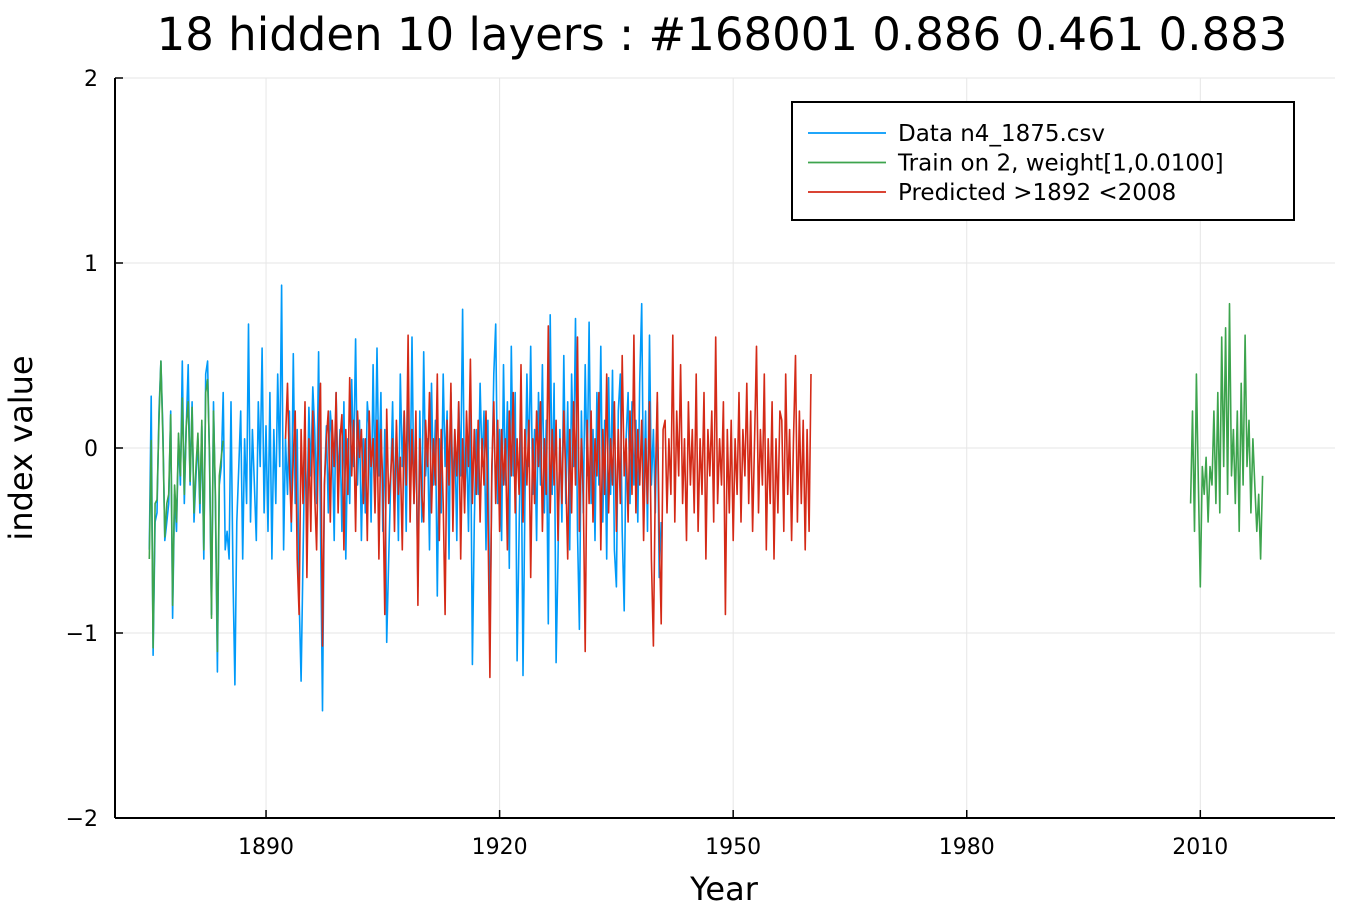  I want to click on y-tick-label: 1, so click(91, 264).